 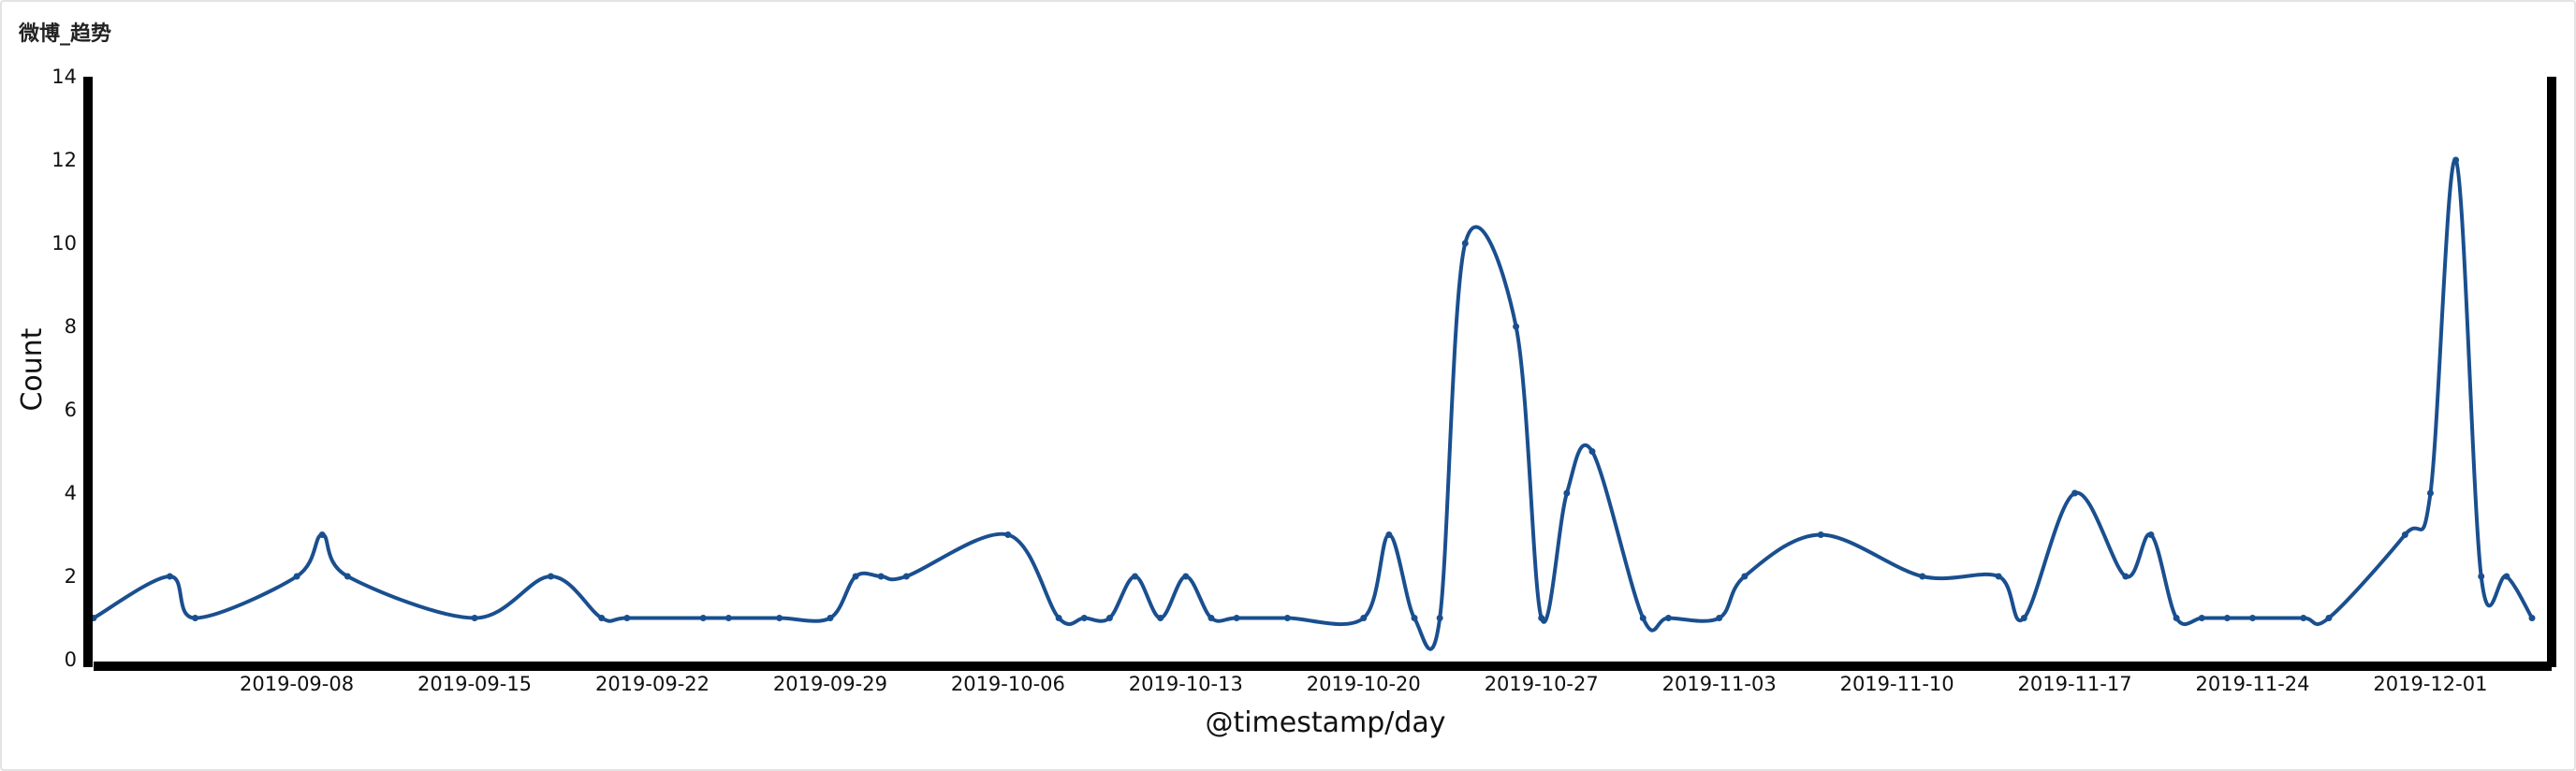 I want to click on x-tick-label: 2019-11-10, so click(x=1897, y=684).